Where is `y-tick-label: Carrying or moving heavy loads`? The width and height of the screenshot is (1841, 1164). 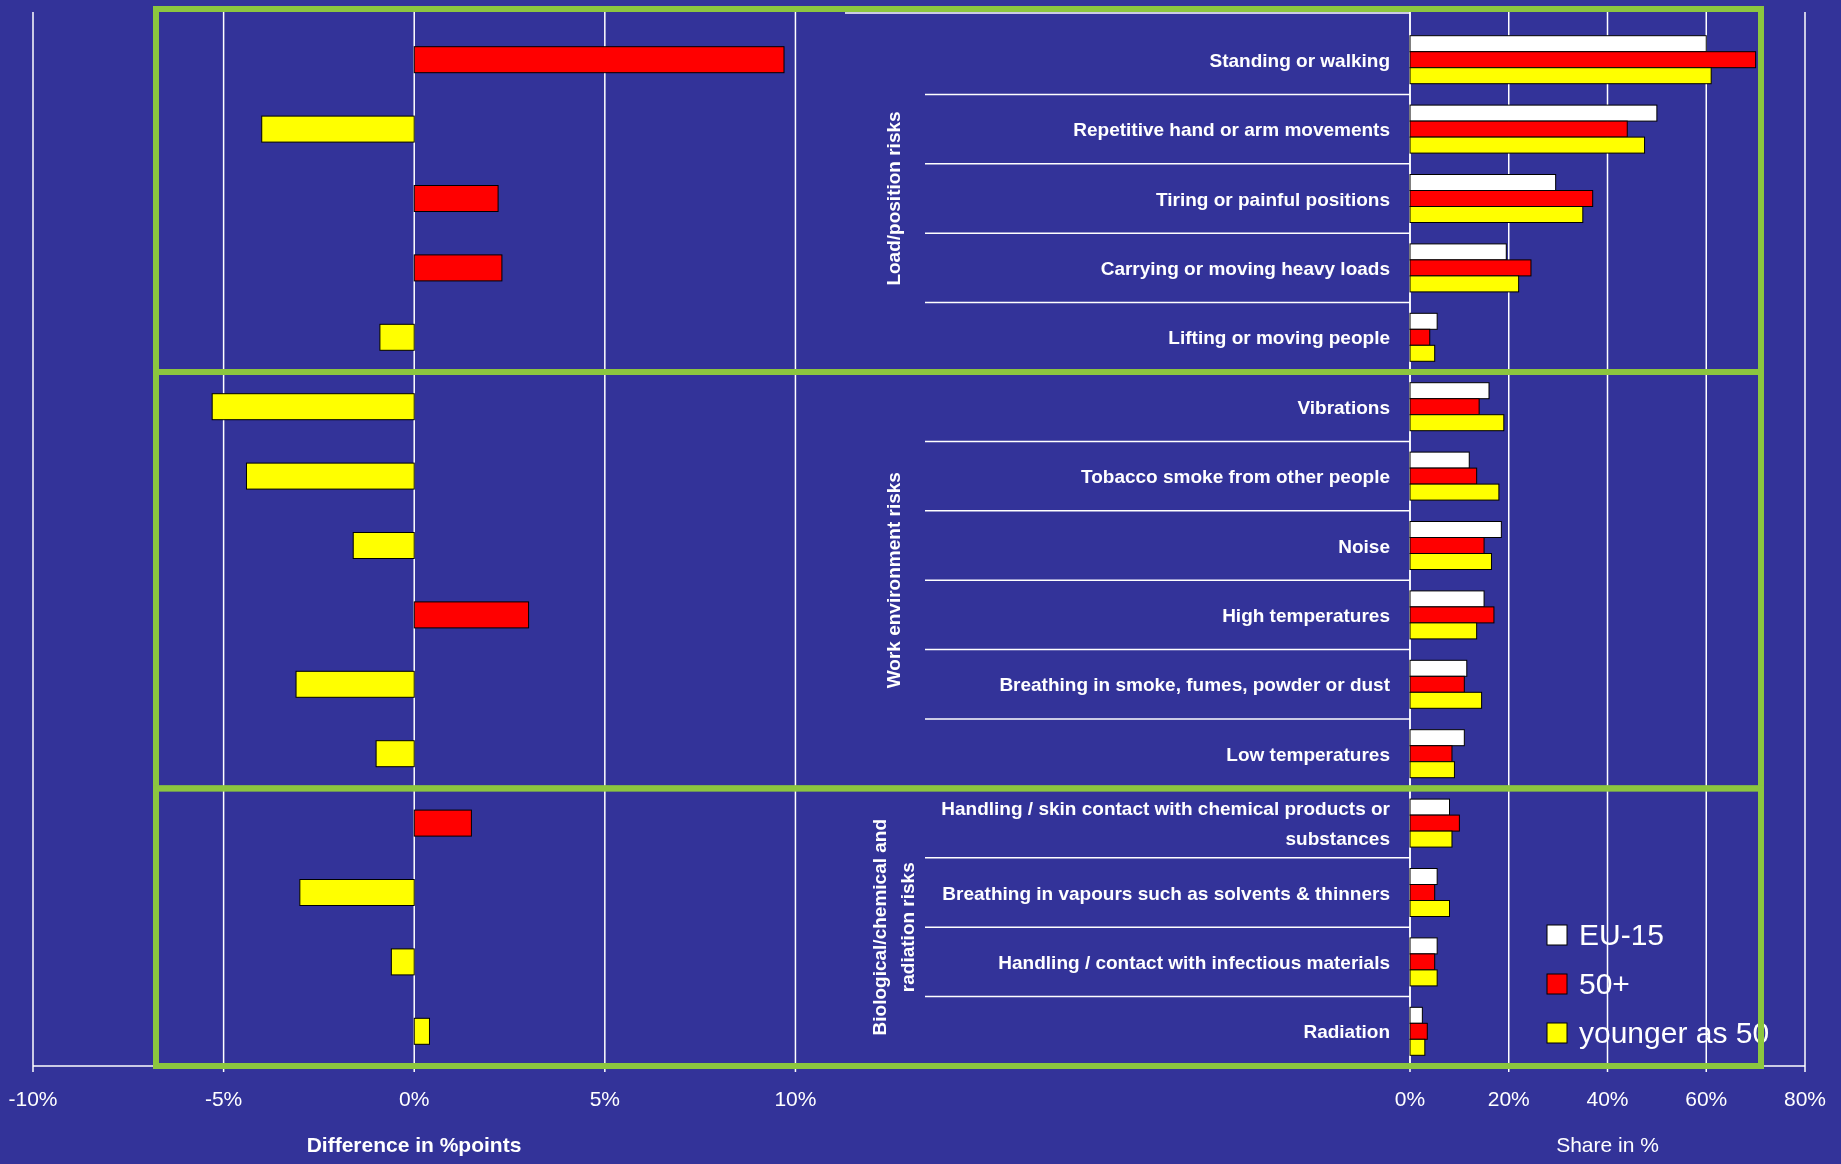 y-tick-label: Carrying or moving heavy loads is located at coordinates (1245, 268).